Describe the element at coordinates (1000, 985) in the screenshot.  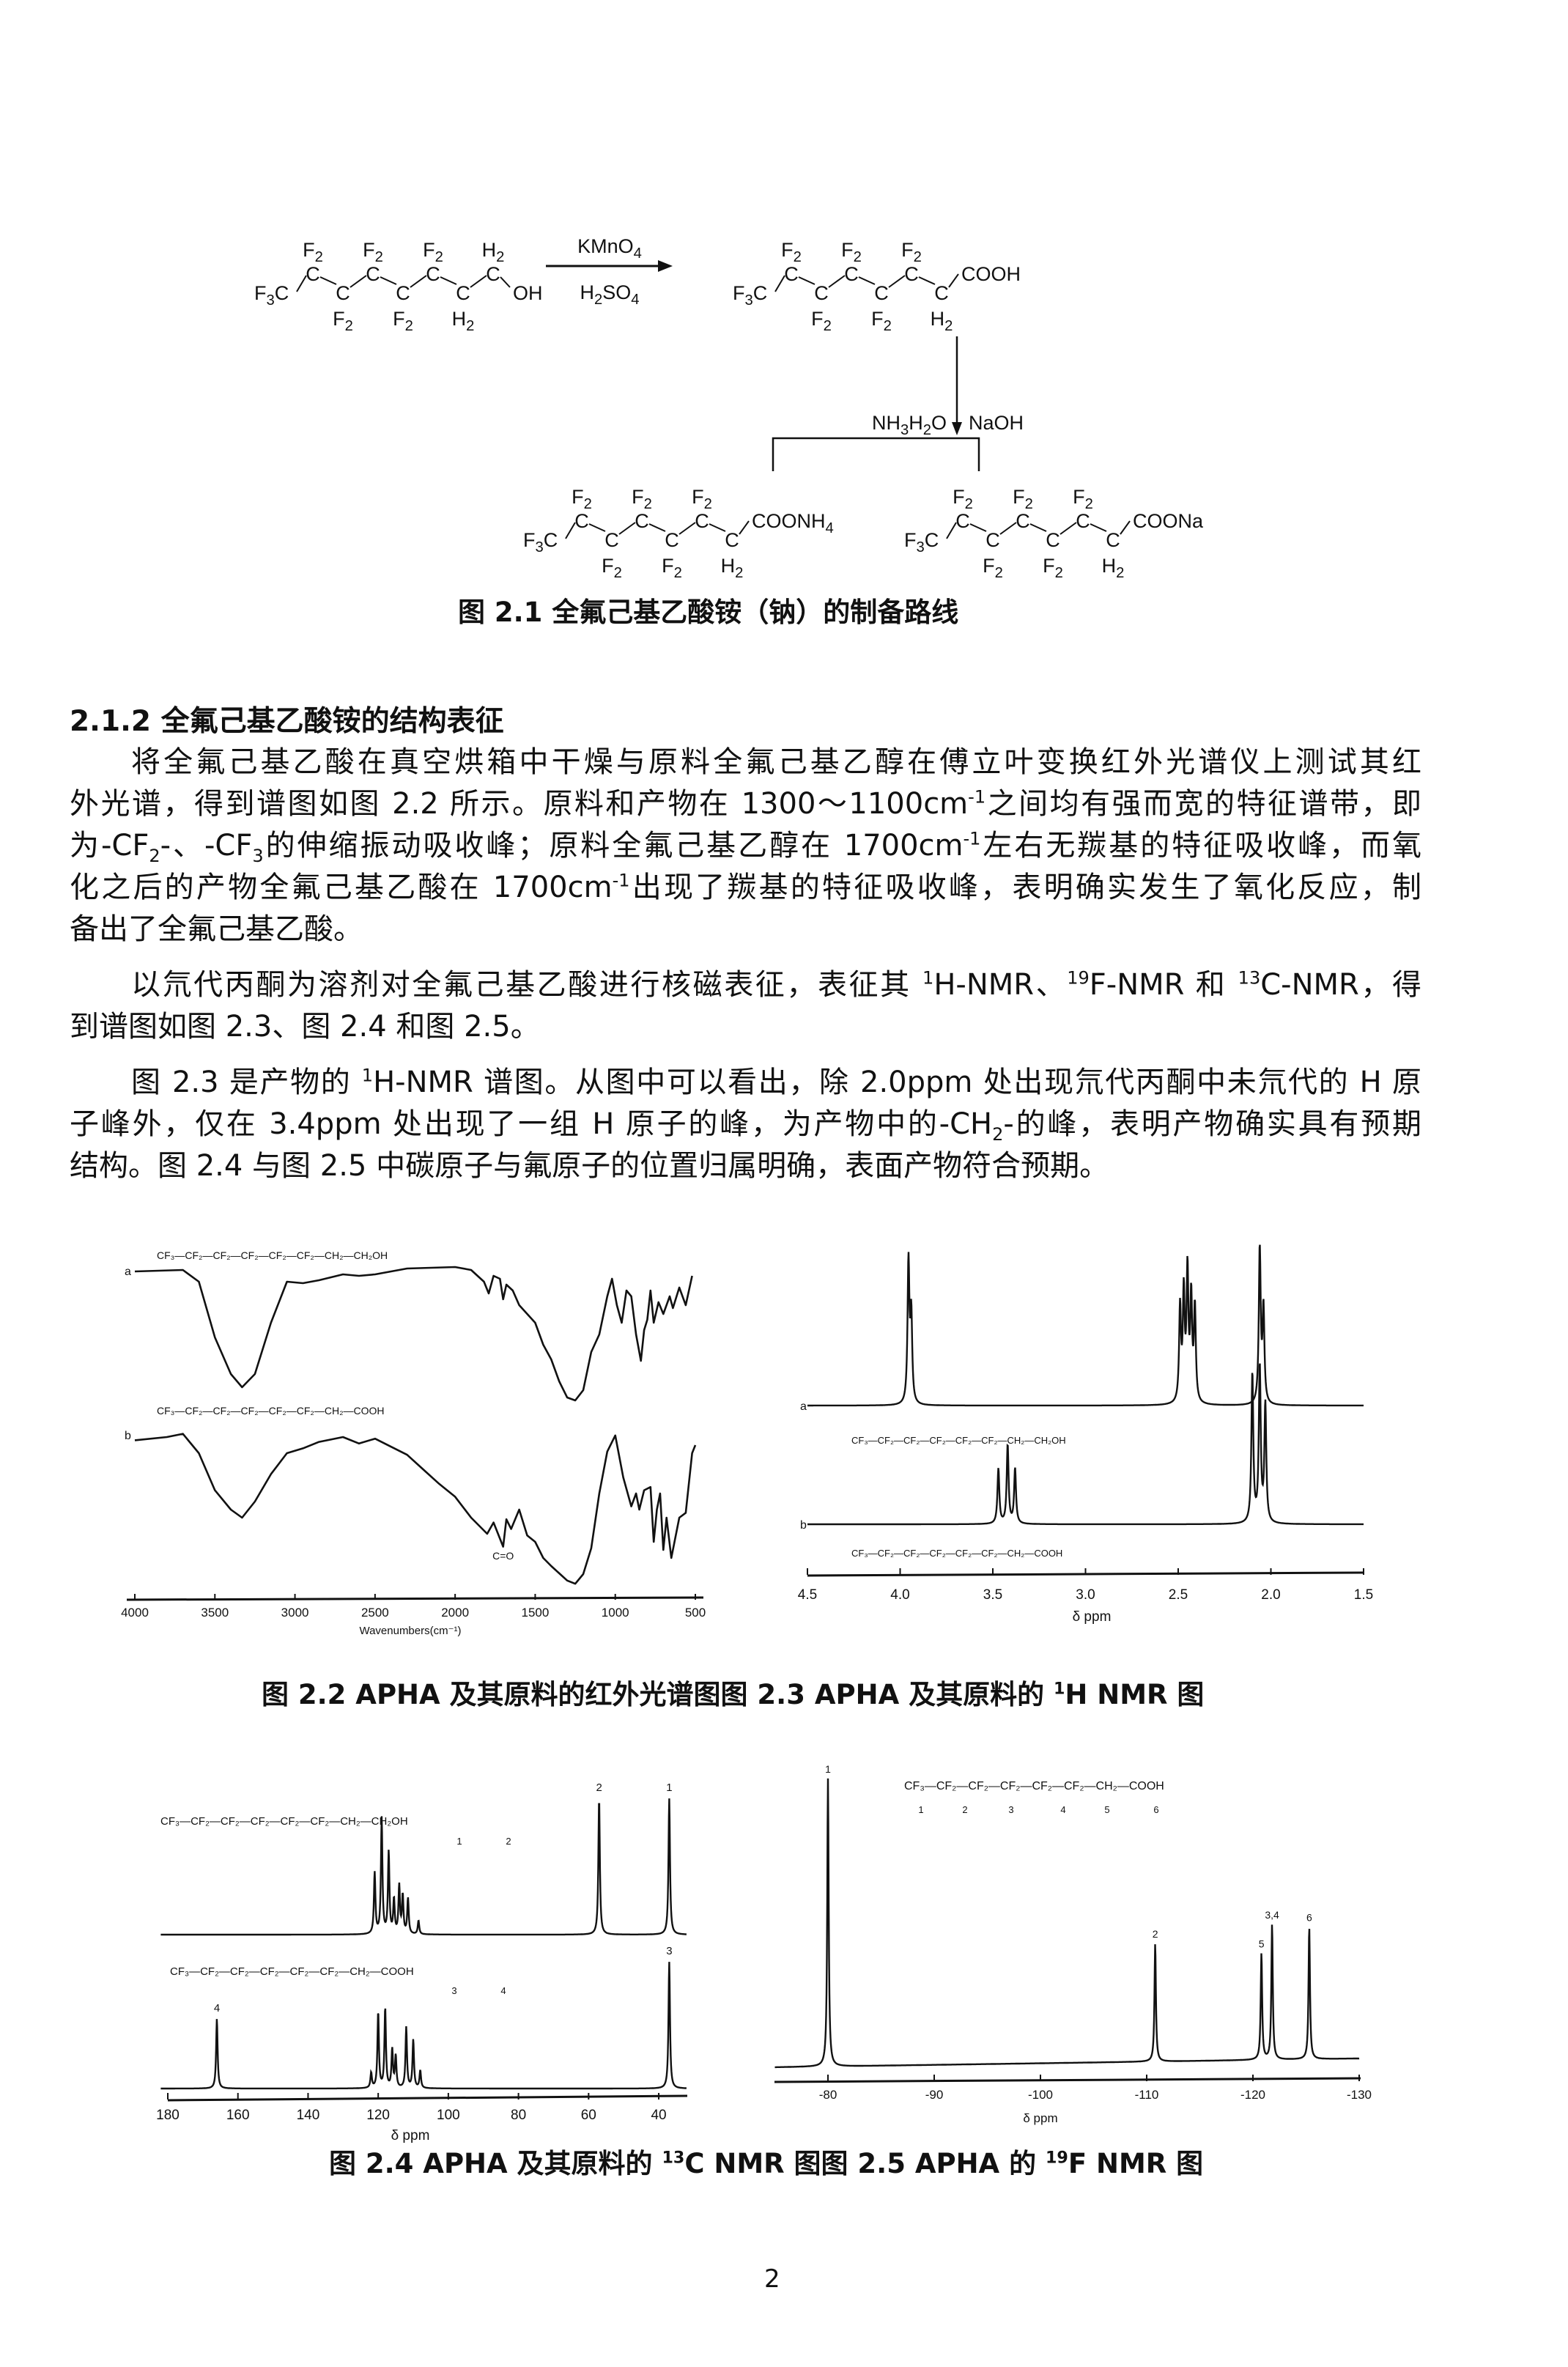
I see `text-run: H-NMR、` at that location.